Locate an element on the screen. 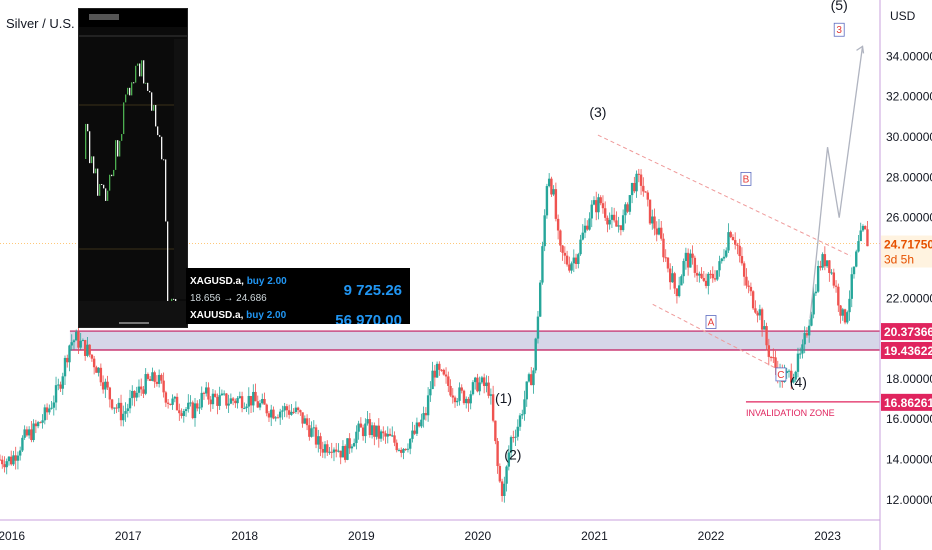  price-tick: 18.00000 is located at coordinates (909, 379).